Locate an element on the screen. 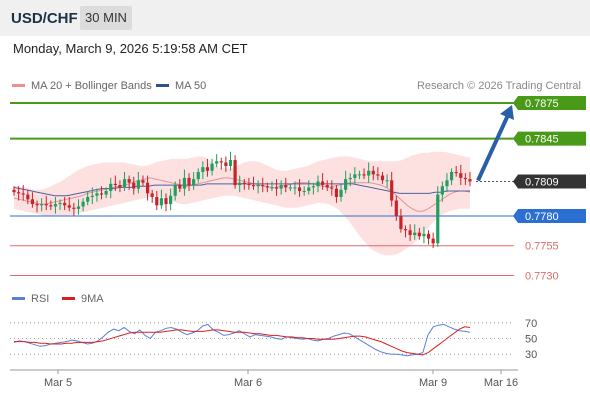 The width and height of the screenshot is (590, 400). price-label-support: 0.7730 is located at coordinates (542, 276).